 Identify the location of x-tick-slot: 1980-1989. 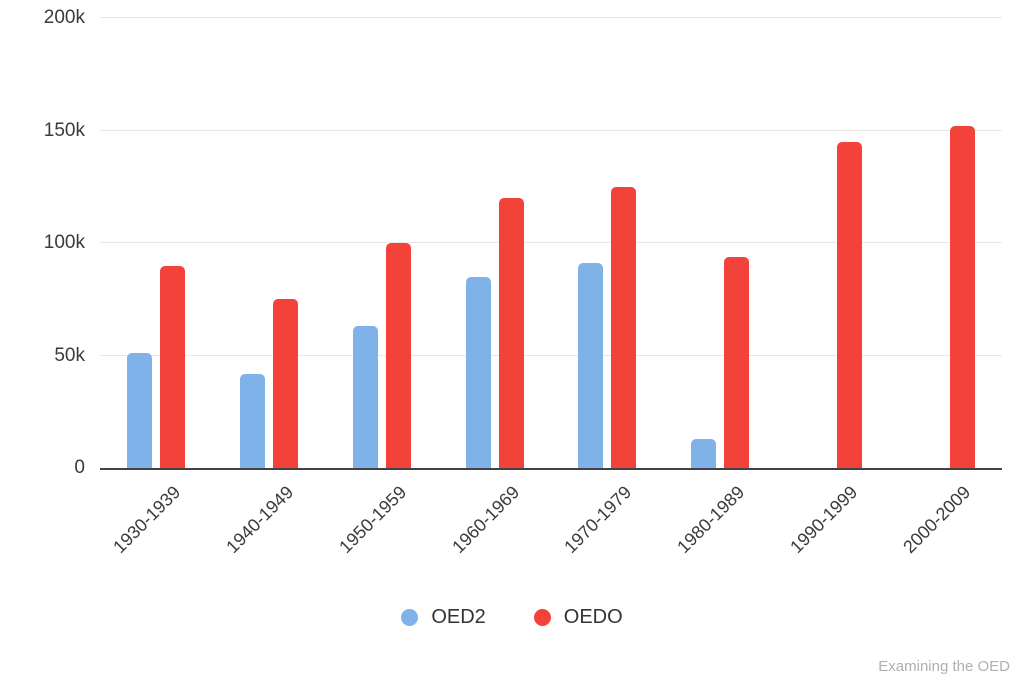
(720, 531).